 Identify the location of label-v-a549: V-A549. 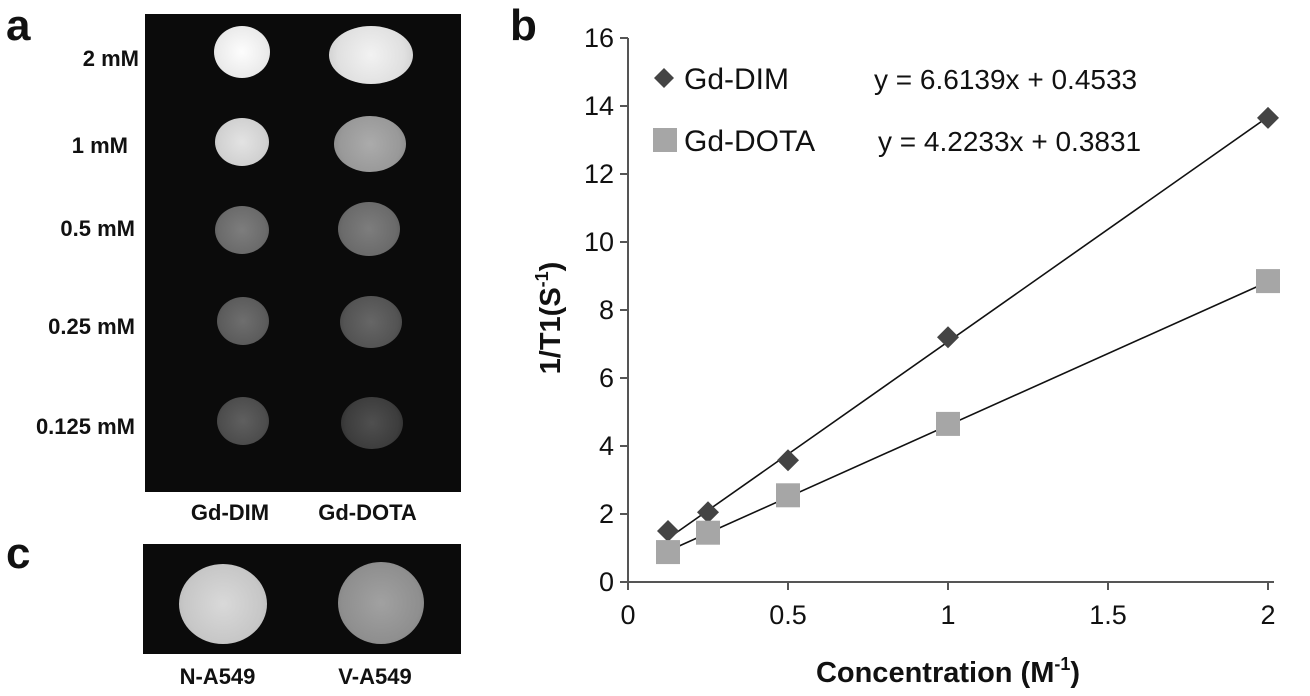
(375, 676).